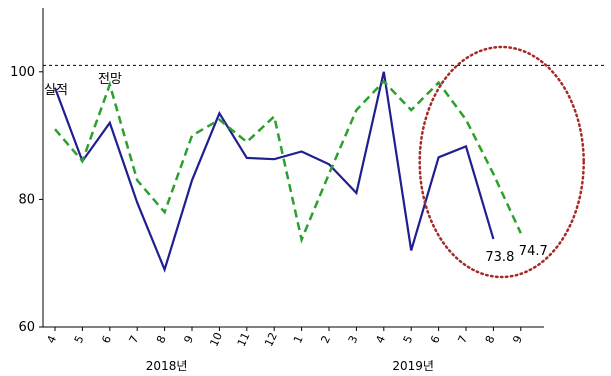 Image resolution: width=611 pixels, height=376 pixels. What do you see at coordinates (216, 339) in the screenshot?
I see `x-tick-label: 10` at bounding box center [216, 339].